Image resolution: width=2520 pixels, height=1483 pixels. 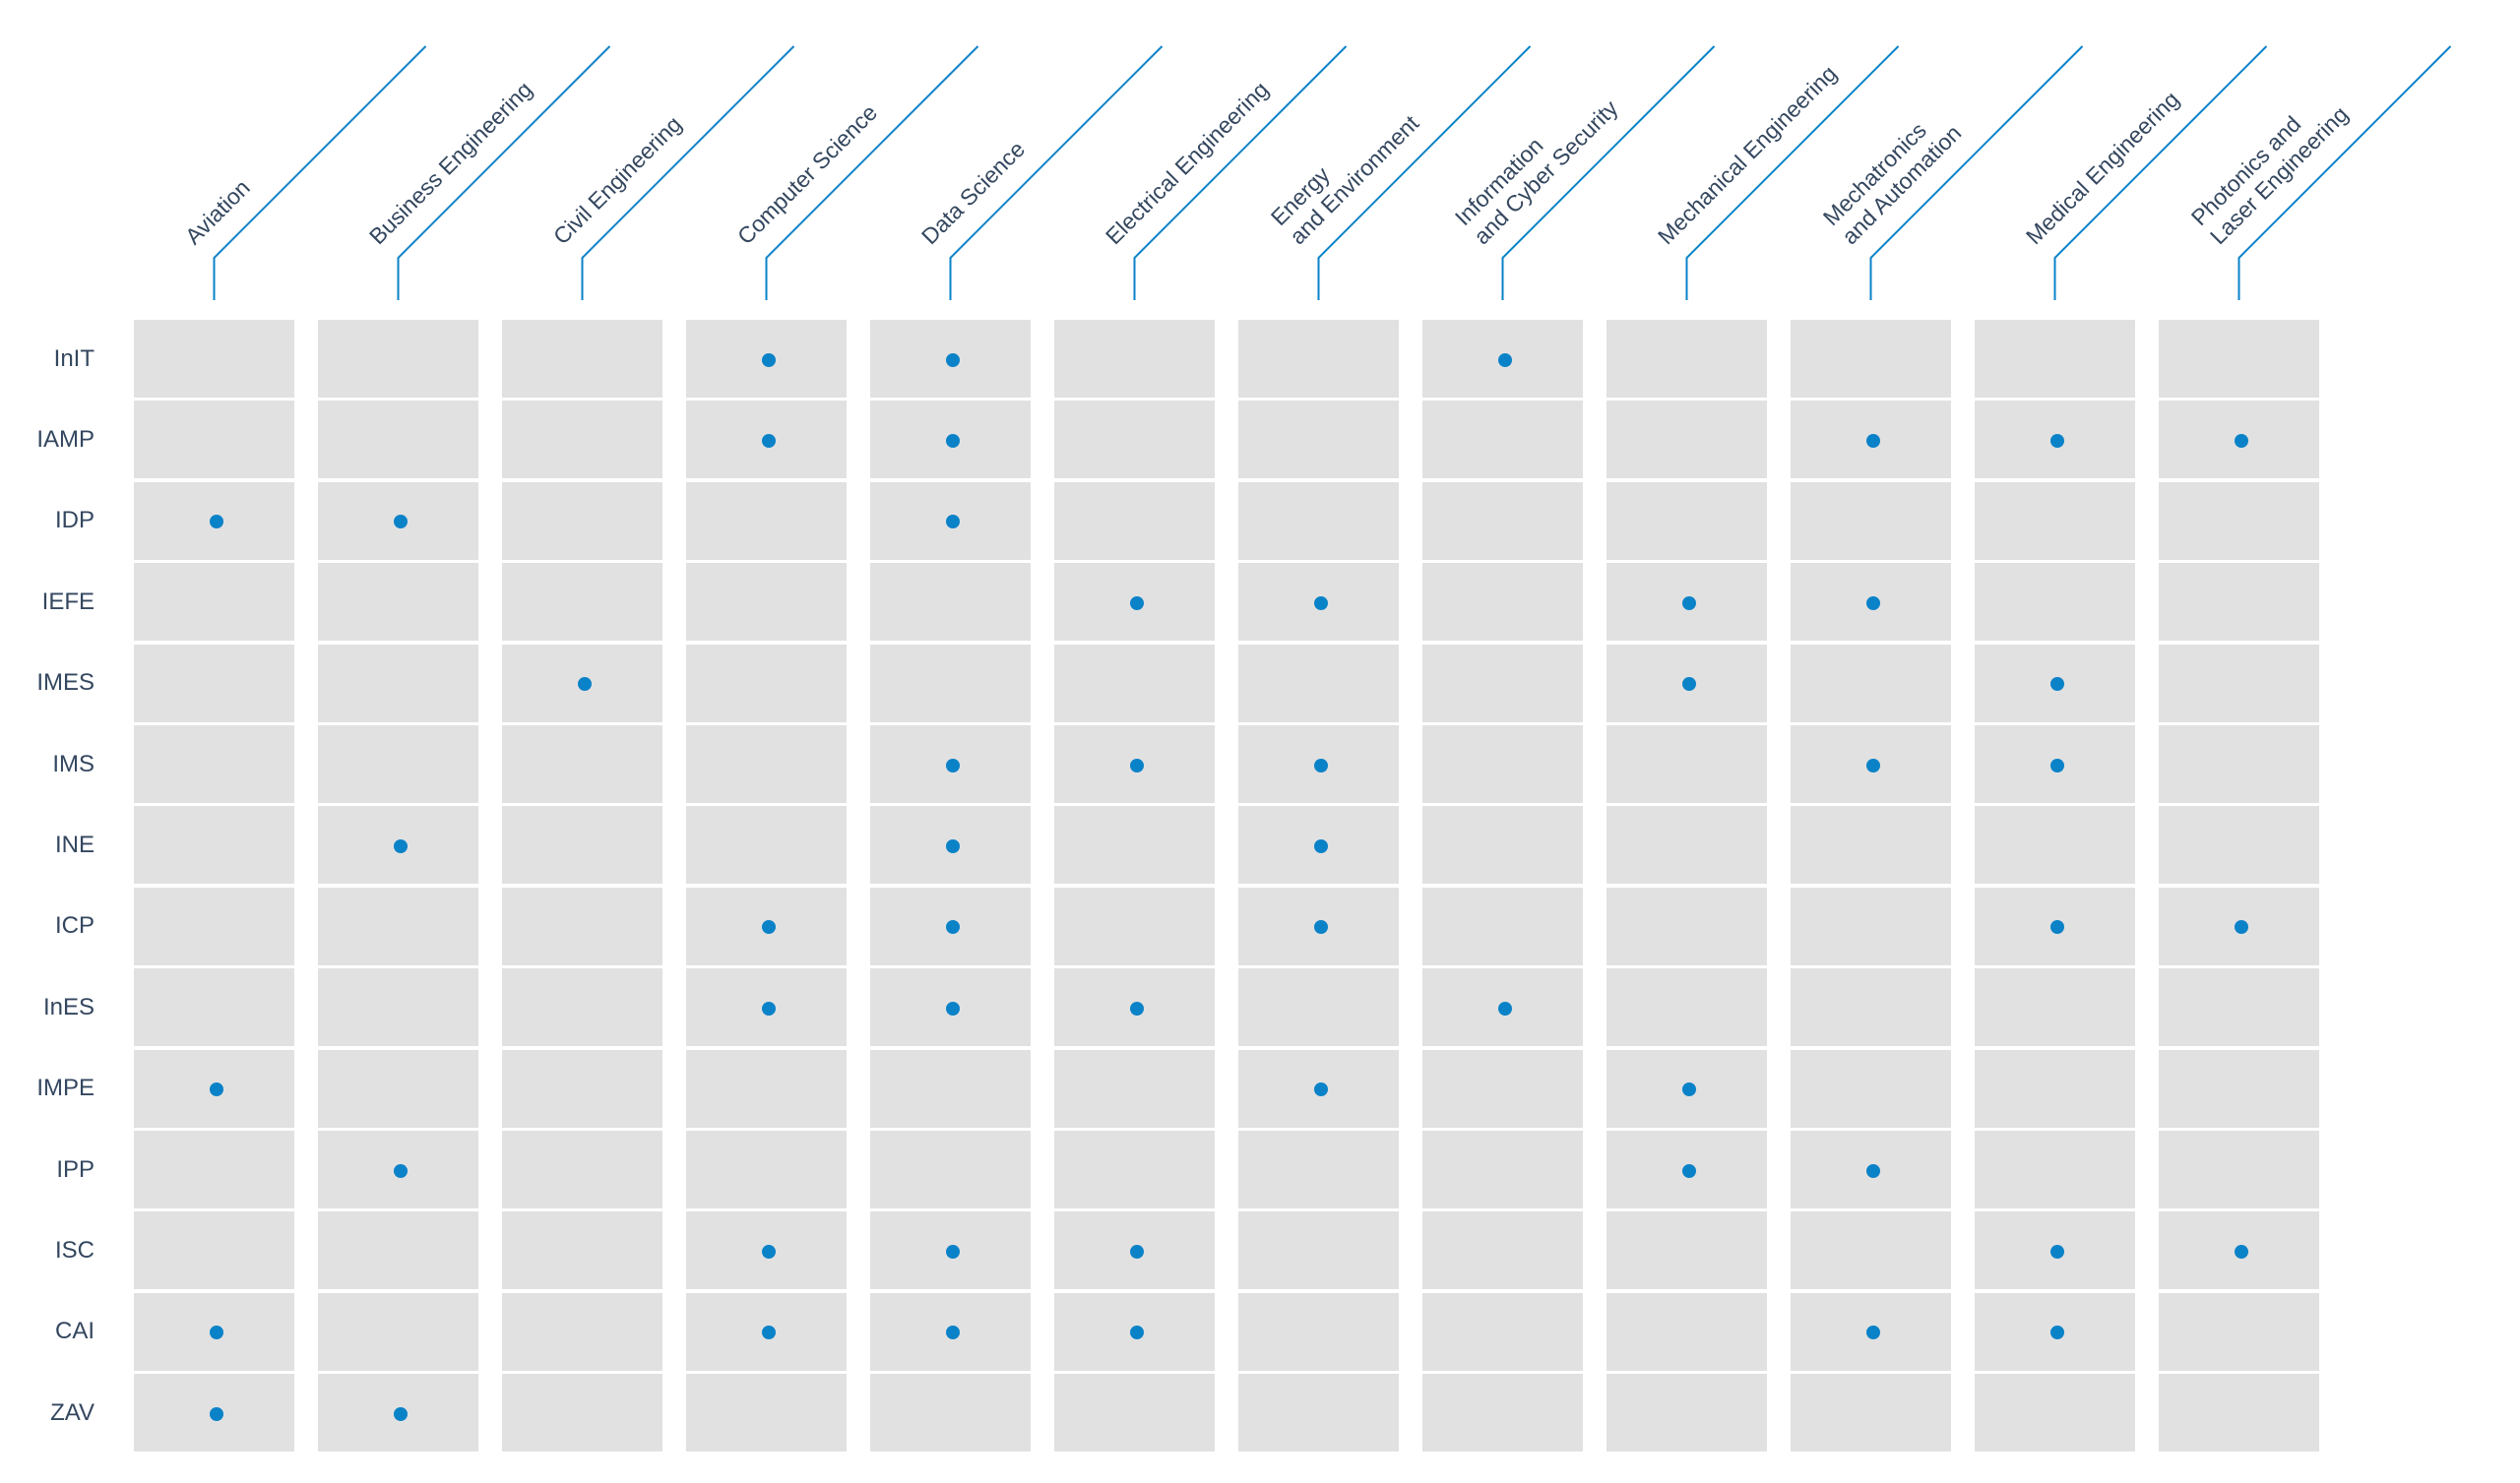 I want to click on row-label: IMES, so click(x=65, y=683).